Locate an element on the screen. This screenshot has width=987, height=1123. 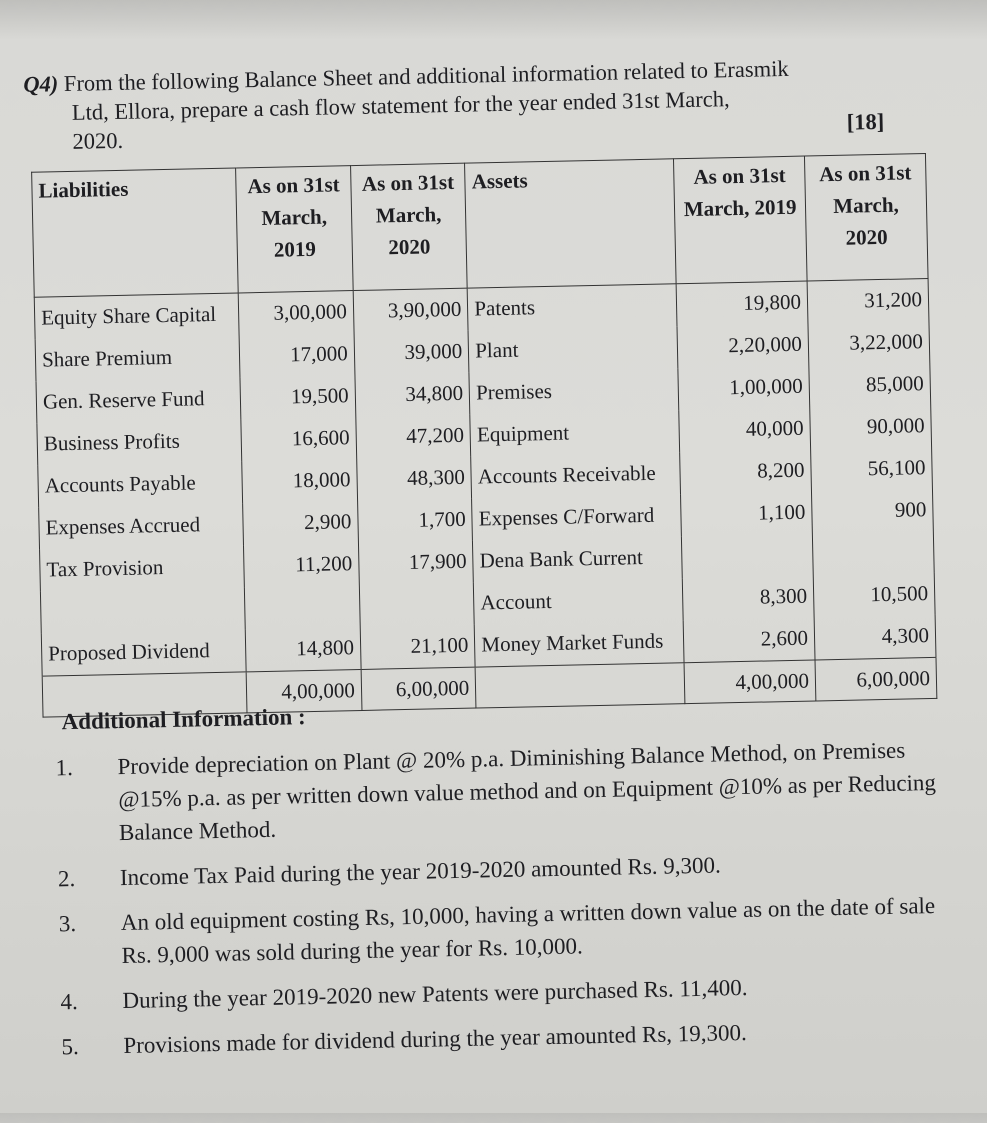
table-cell: 10,500 is located at coordinates (874, 595).